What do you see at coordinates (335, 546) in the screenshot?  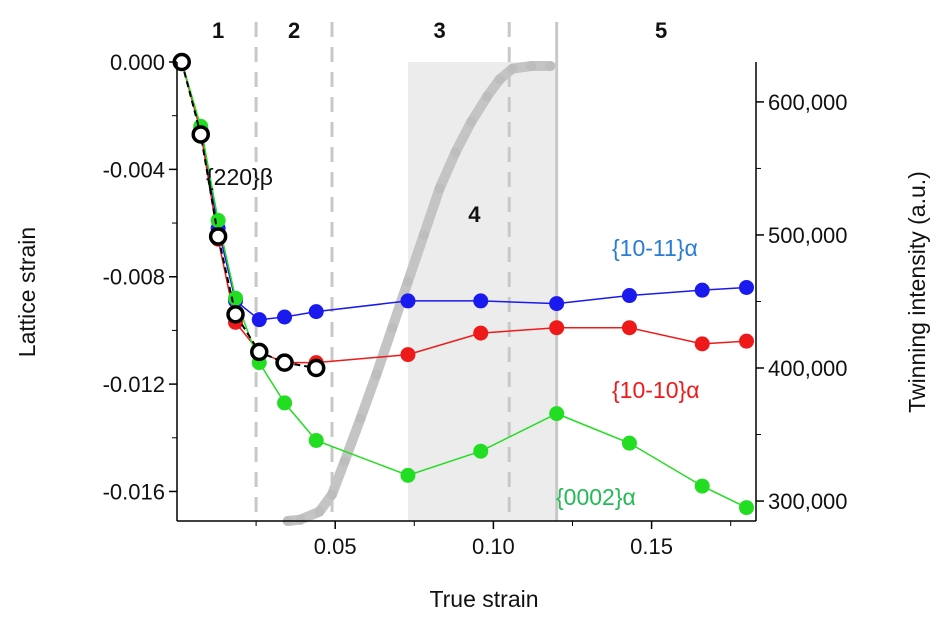 I see `x-tick-label: 0.05` at bounding box center [335, 546].